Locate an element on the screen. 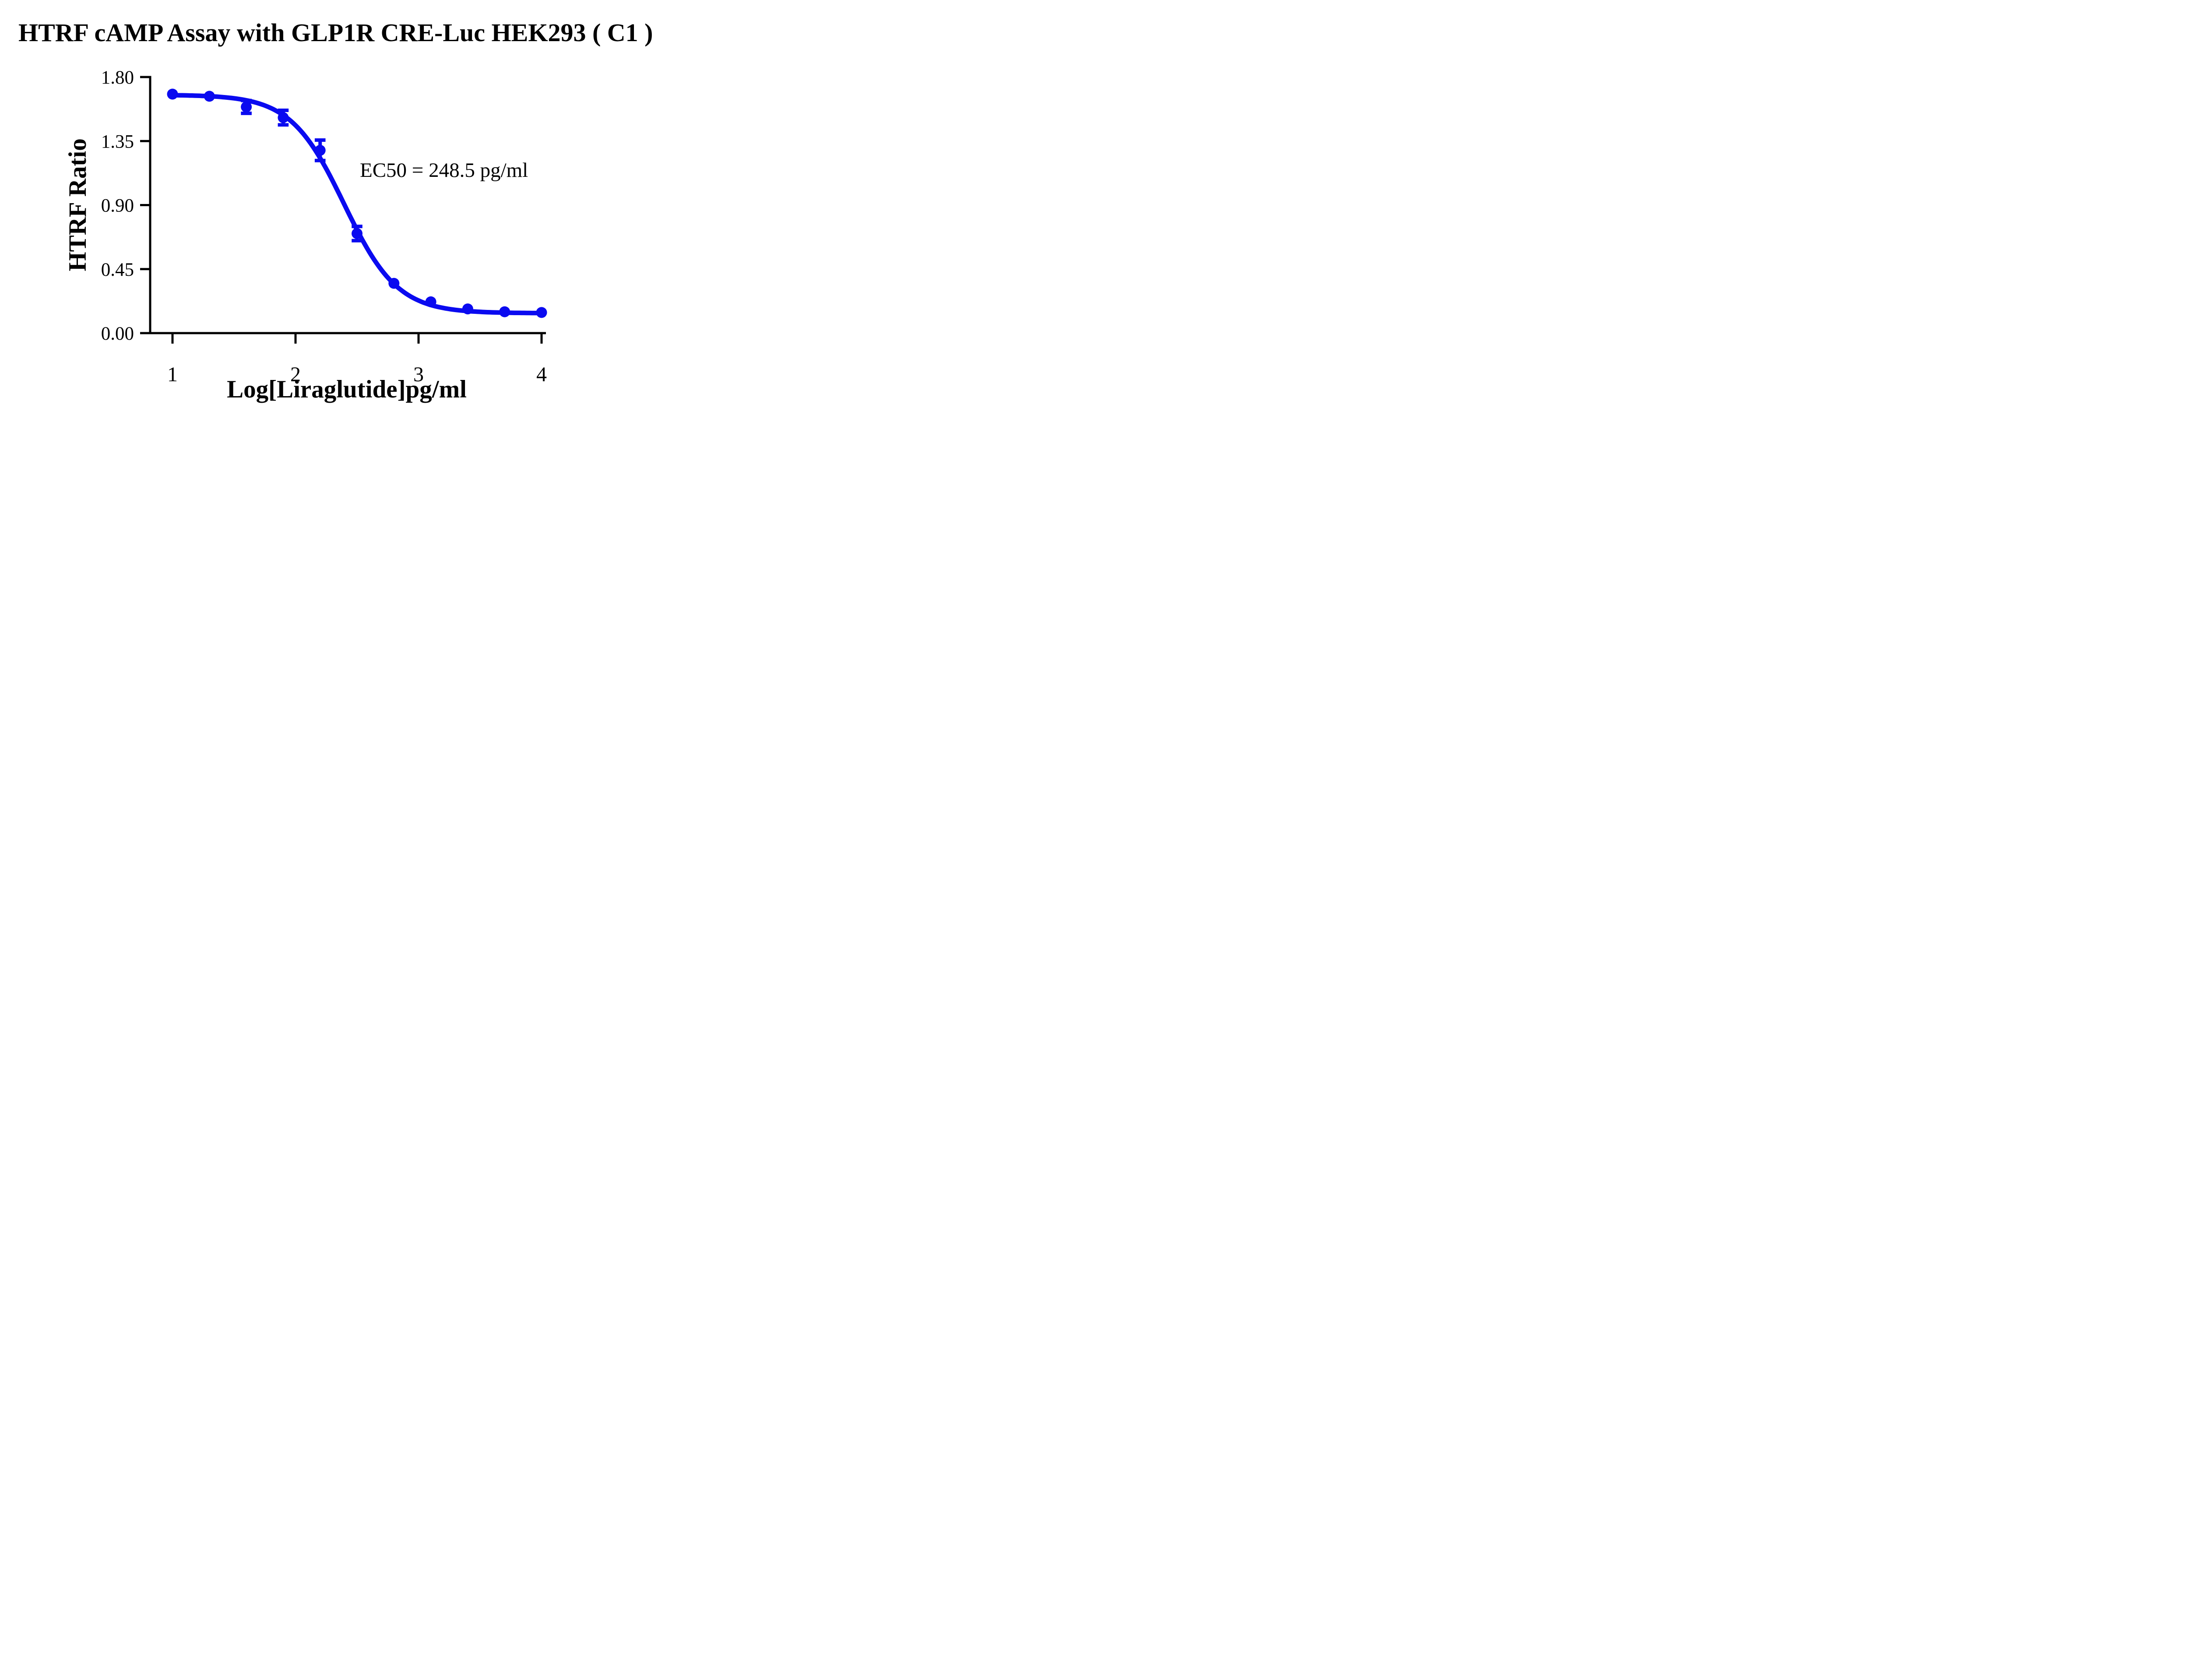 This screenshot has height=1680, width=2189. x-tick-label: 1 is located at coordinates (173, 374).